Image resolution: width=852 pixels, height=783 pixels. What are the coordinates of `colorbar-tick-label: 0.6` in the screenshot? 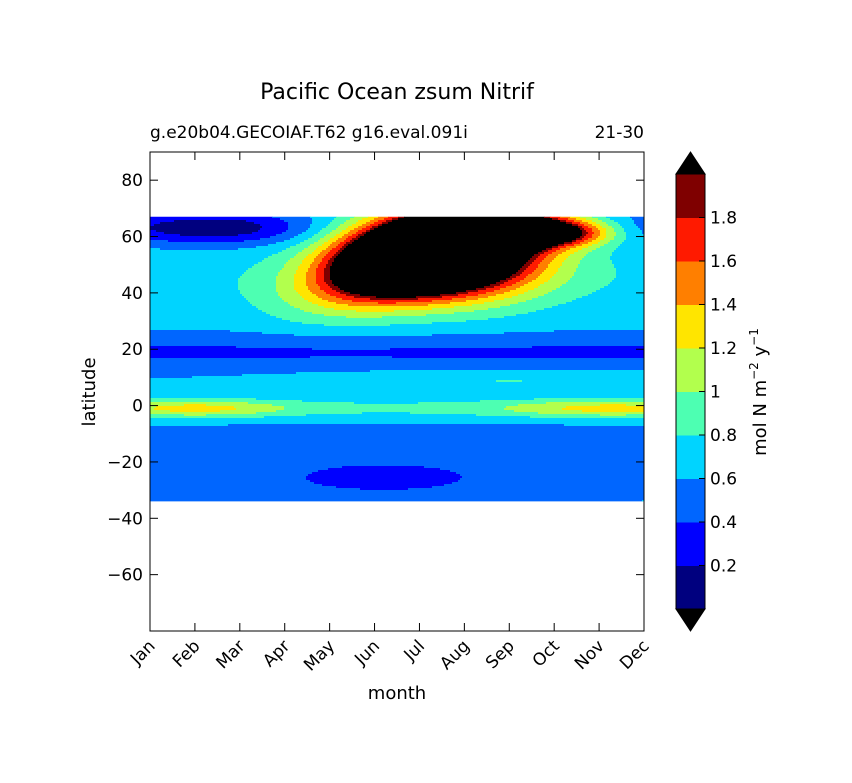 It's located at (723, 480).